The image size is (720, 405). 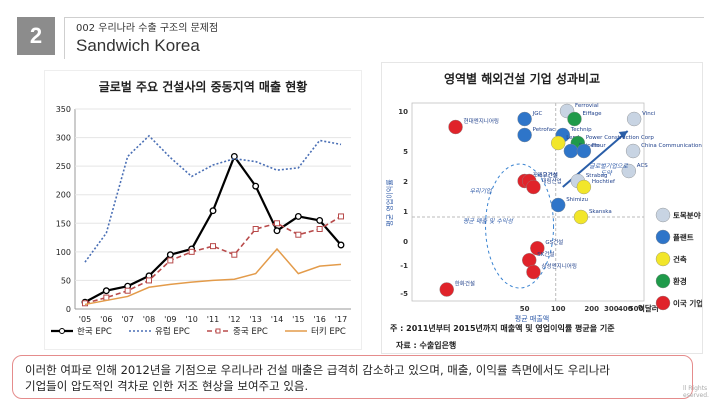 What do you see at coordinates (545, 254) in the screenshot?
I see `point-label: SK건설` at bounding box center [545, 254].